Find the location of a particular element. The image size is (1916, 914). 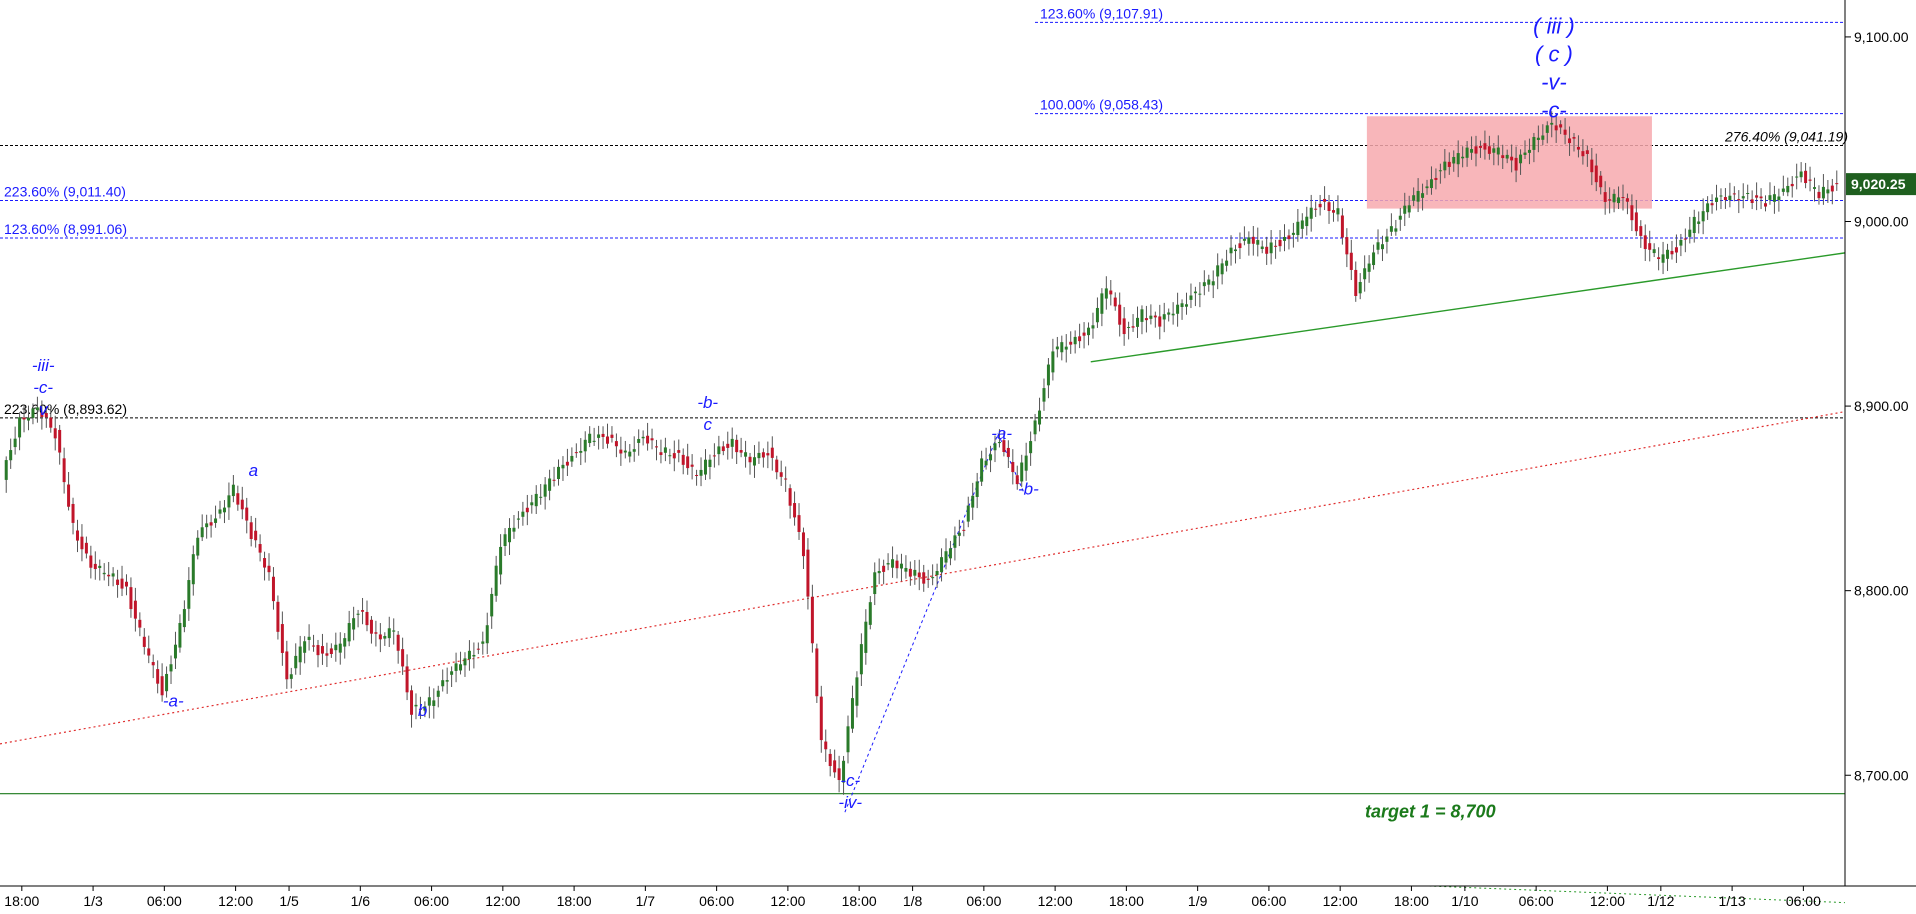

x-tick-label: 18:00 is located at coordinates (574, 901).